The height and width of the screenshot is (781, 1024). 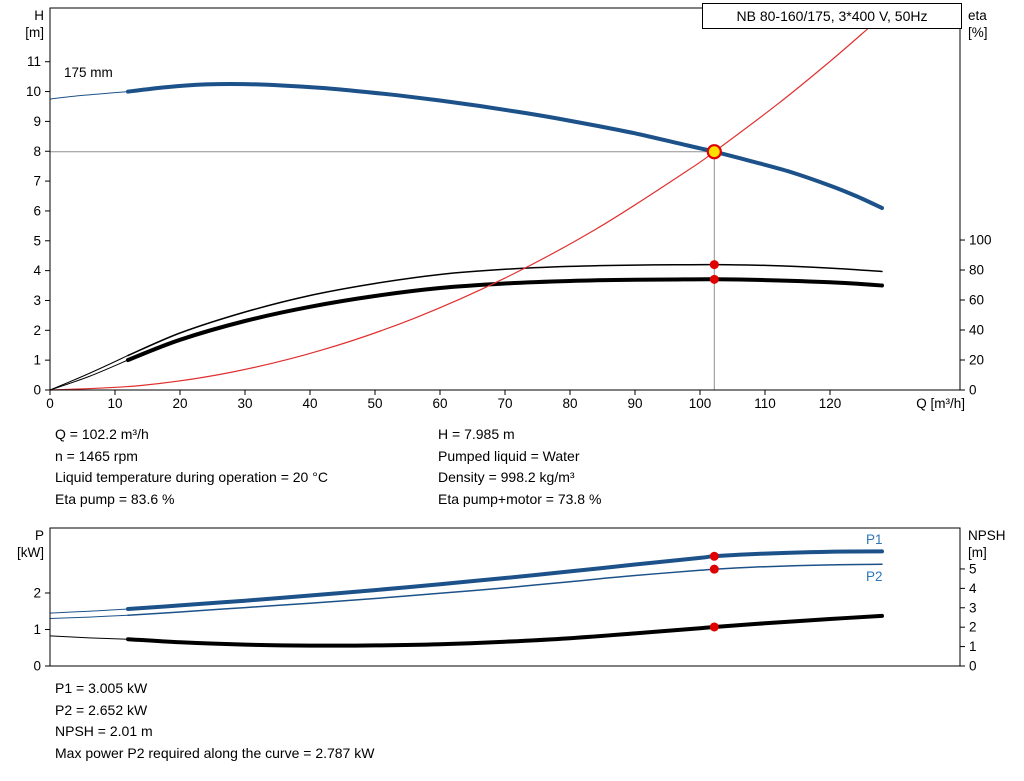 What do you see at coordinates (37, 270) in the screenshot?
I see `left-tick-label: 4` at bounding box center [37, 270].